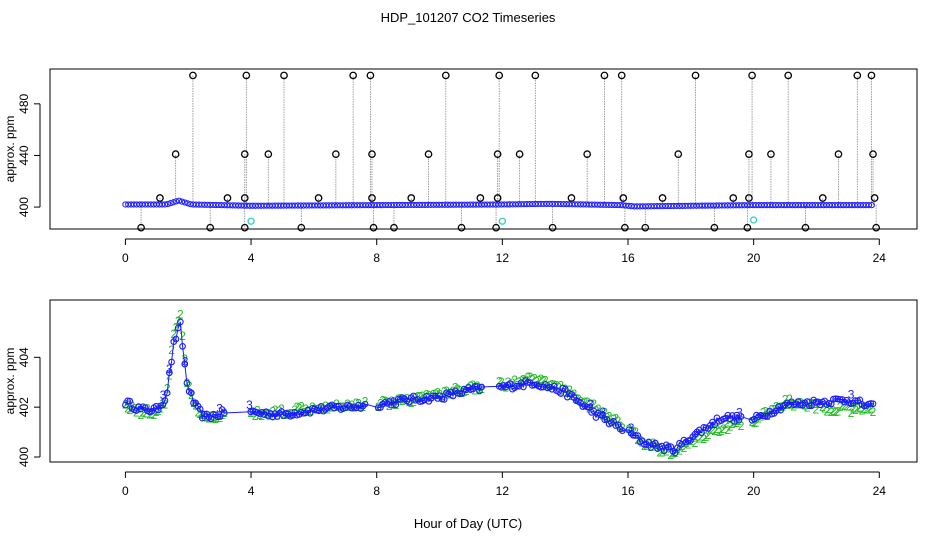  I want to click on x-tick-label: 0, so click(125, 258).